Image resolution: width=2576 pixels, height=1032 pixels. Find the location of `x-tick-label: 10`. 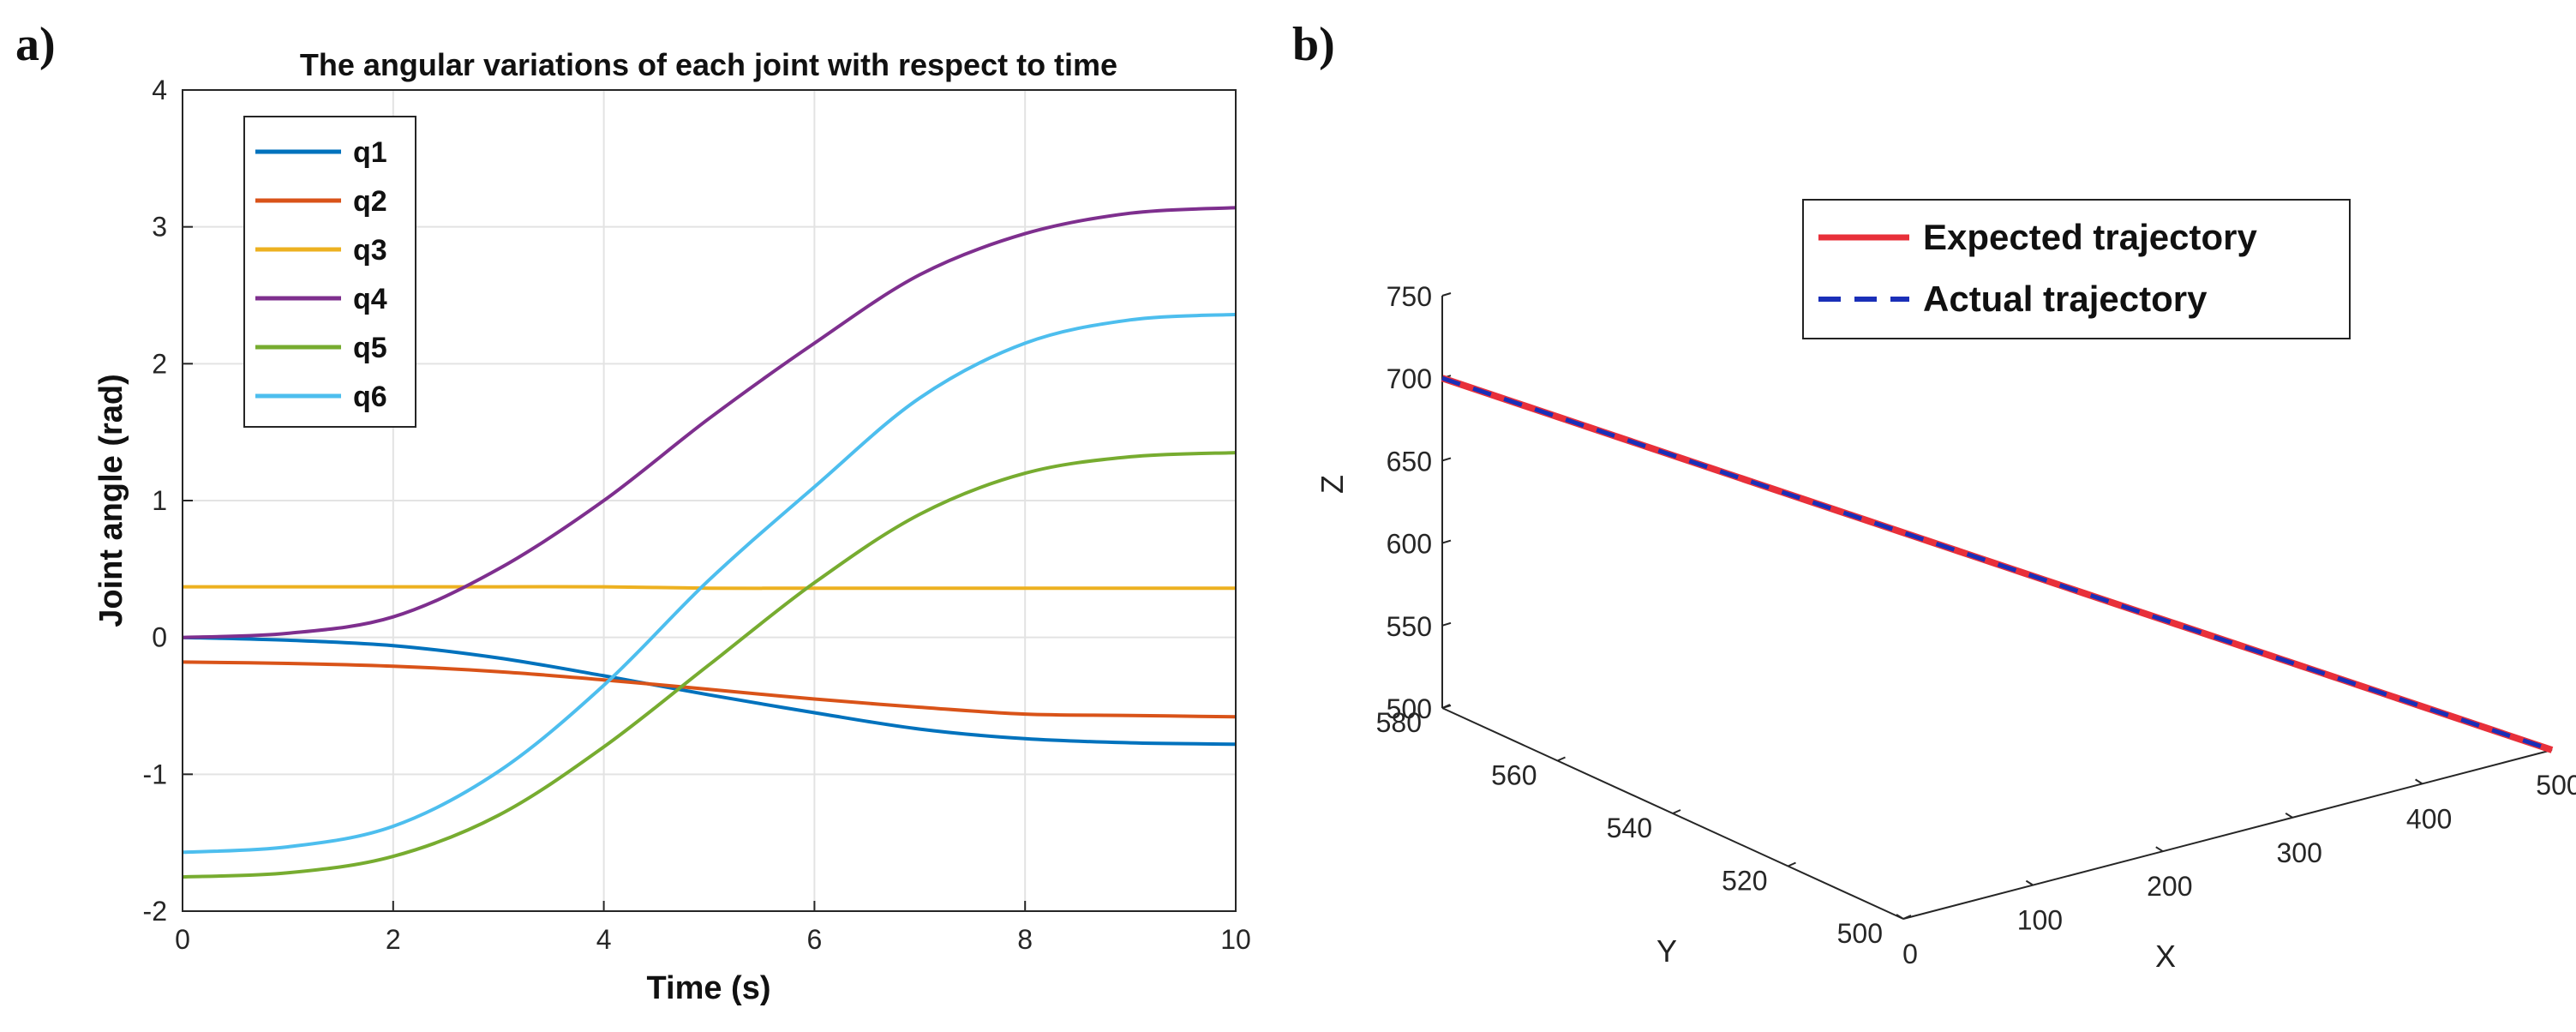

x-tick-label: 10 is located at coordinates (1235, 940).